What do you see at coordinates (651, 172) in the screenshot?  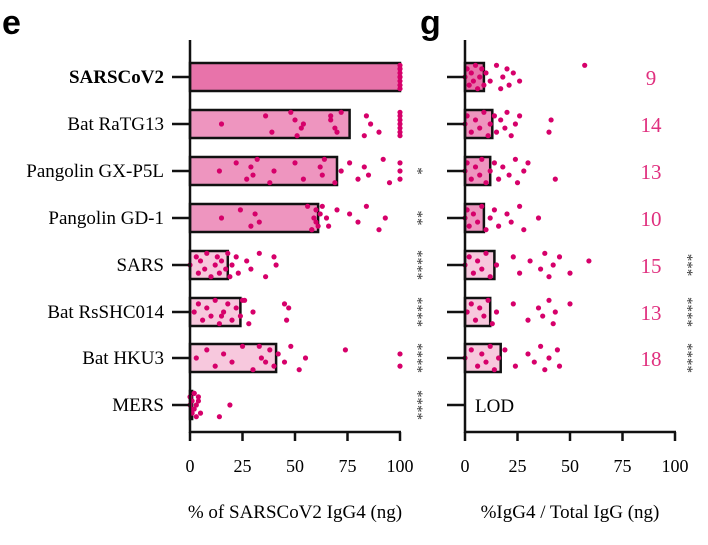 I see `count-label: 13` at bounding box center [651, 172].